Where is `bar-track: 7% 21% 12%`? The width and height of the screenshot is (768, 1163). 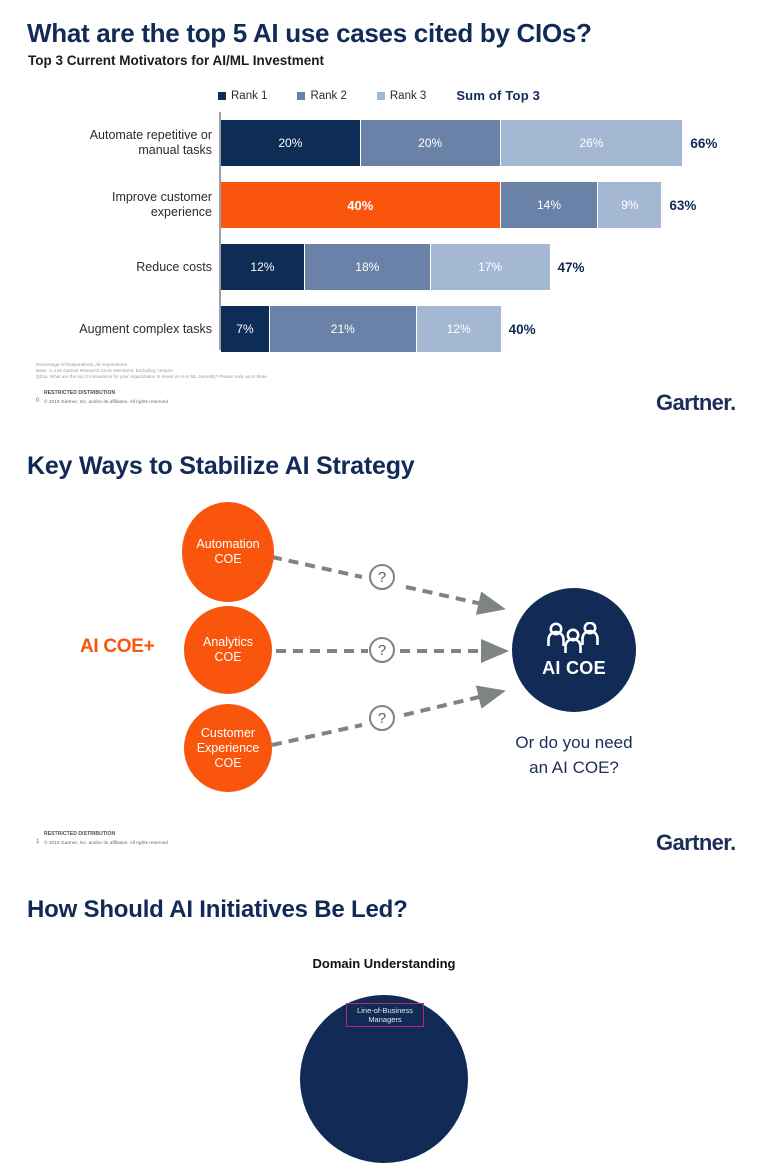 bar-track: 7% 21% 12% is located at coordinates (361, 329).